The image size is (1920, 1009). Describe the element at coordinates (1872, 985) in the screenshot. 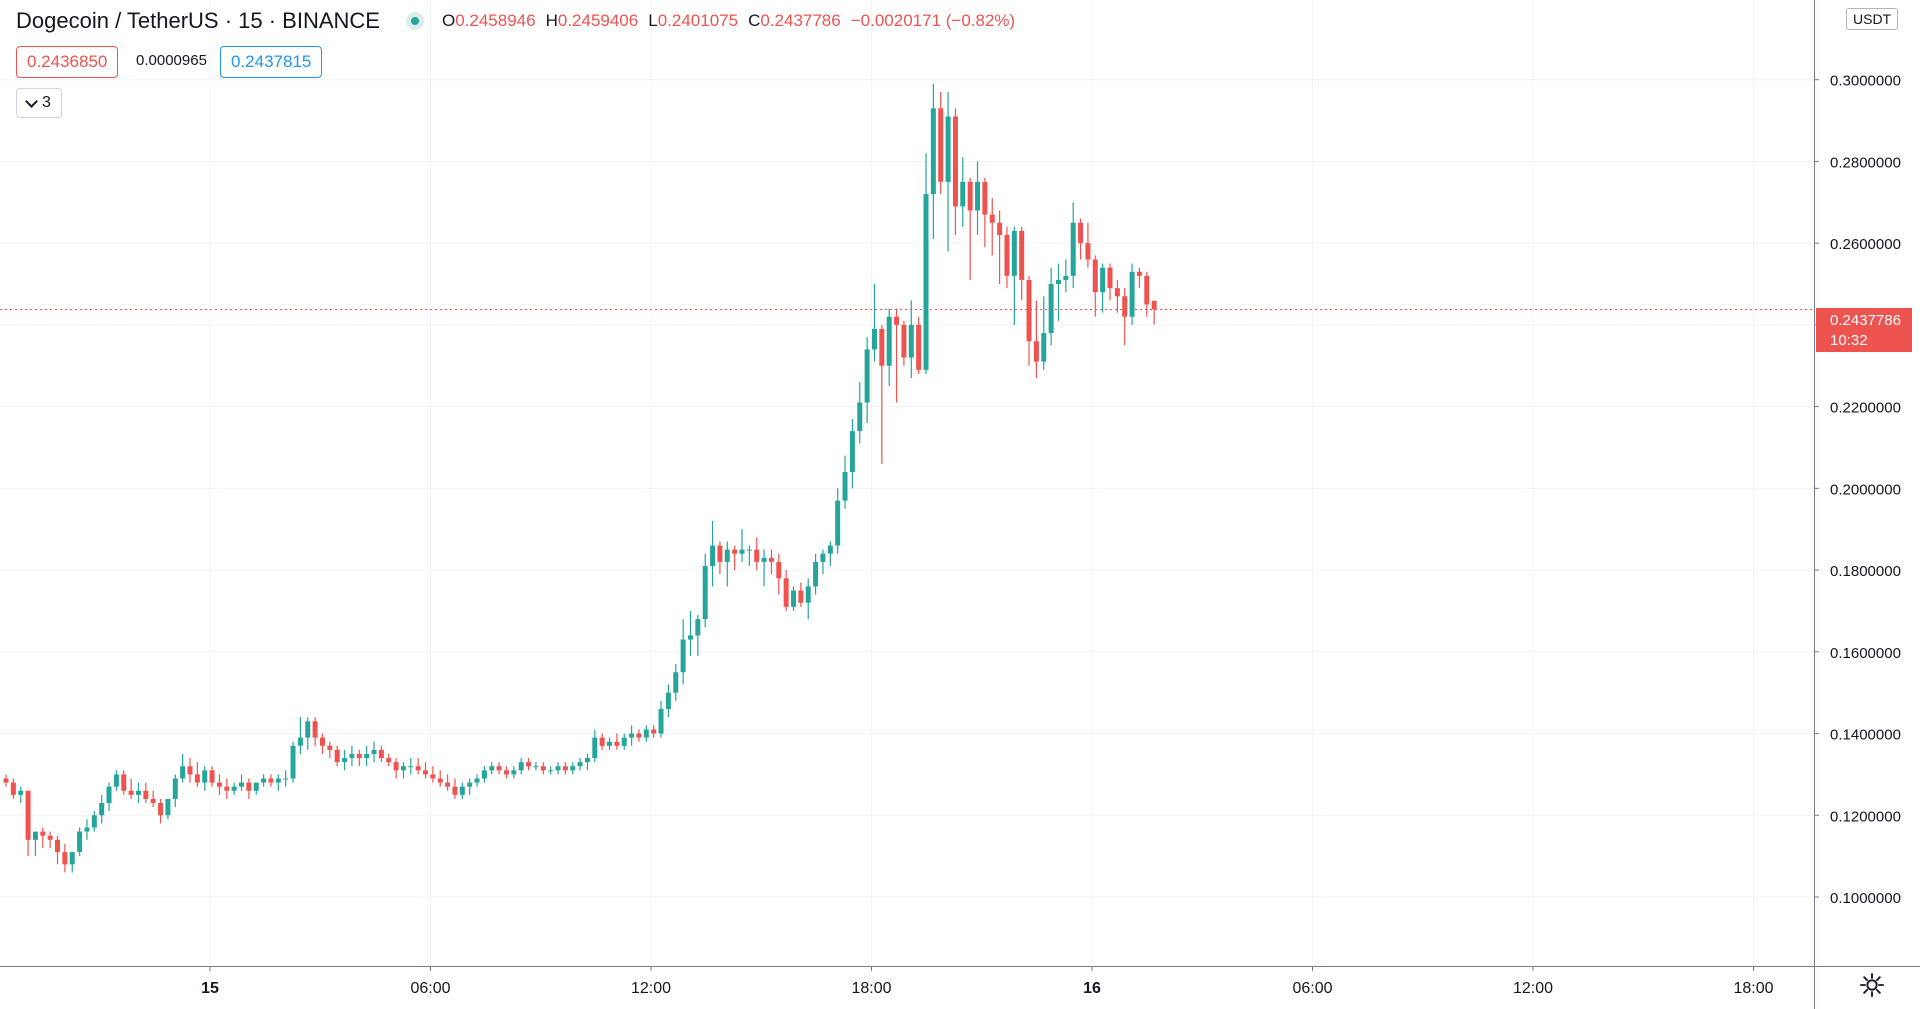

I see `gear-icon` at that location.